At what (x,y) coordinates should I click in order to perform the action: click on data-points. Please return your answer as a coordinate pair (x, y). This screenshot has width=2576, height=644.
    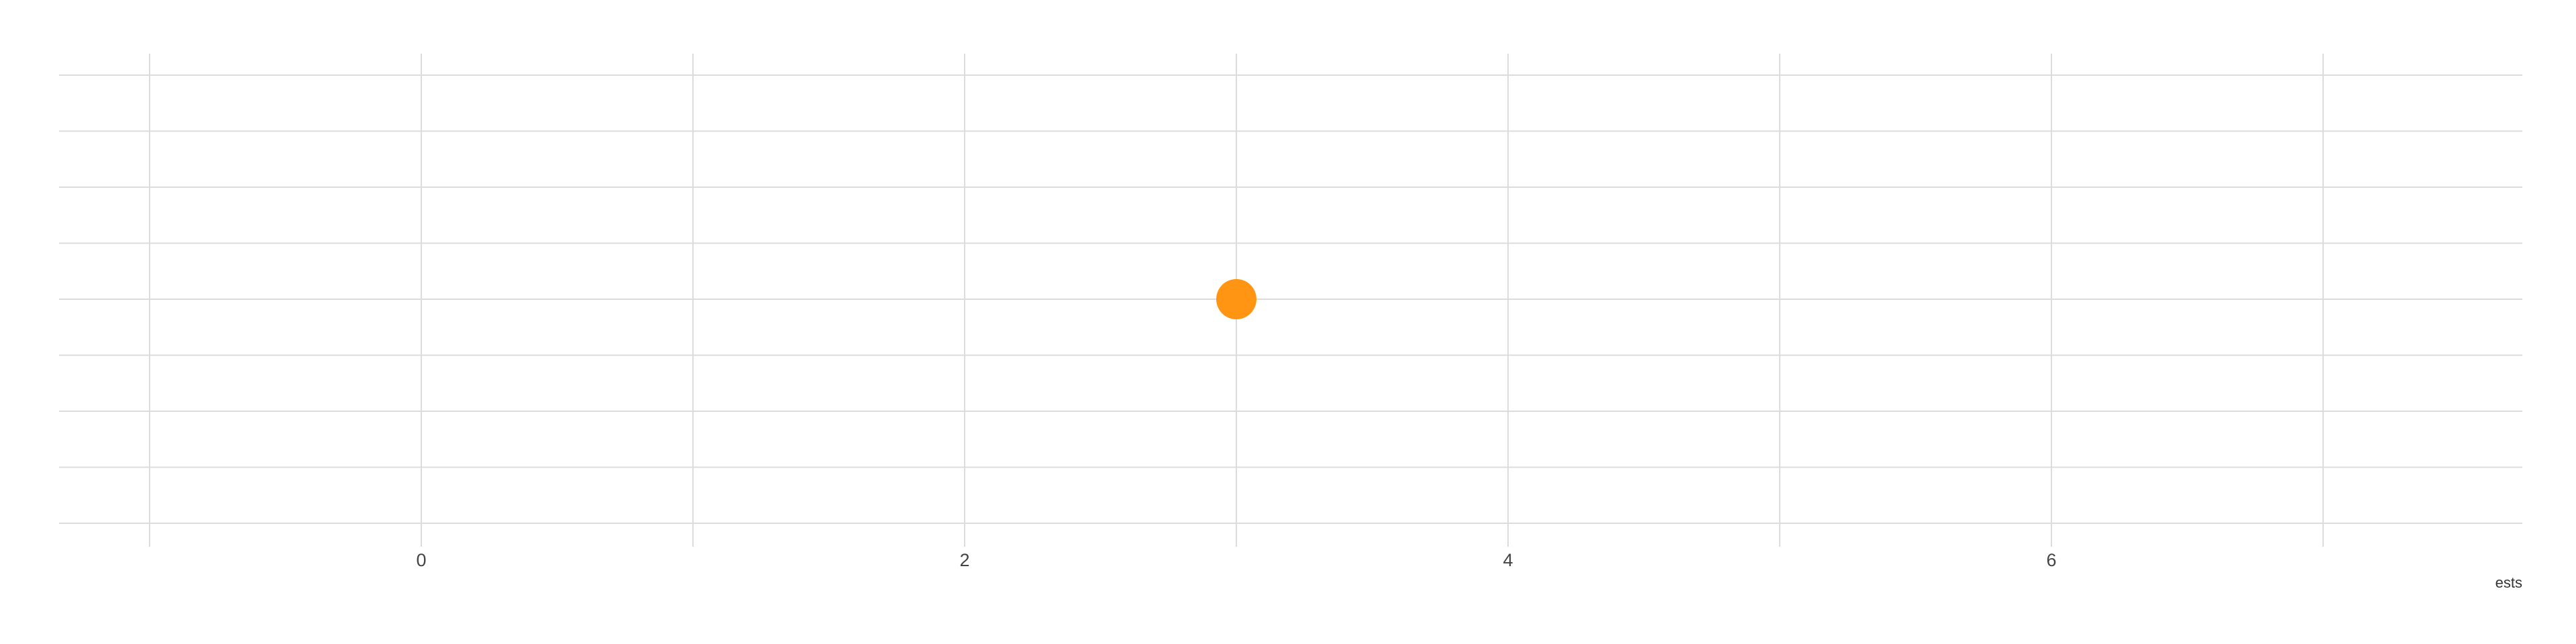
    Looking at the image, I should click on (1236, 299).